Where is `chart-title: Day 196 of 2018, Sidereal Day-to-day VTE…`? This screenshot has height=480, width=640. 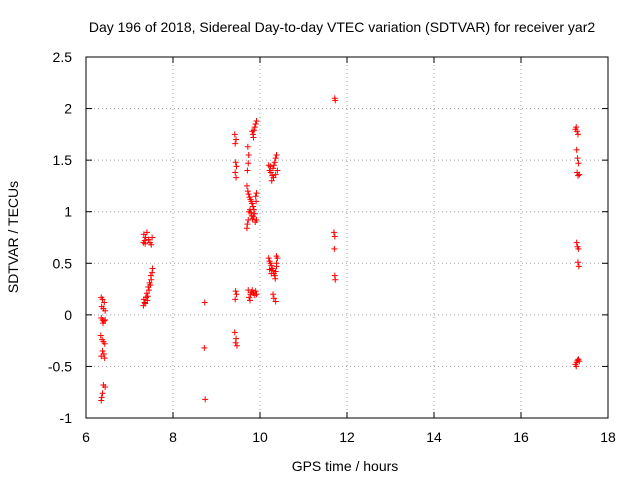
chart-title: Day 196 of 2018, Sidereal Day-to-day VTE… is located at coordinates (342, 27).